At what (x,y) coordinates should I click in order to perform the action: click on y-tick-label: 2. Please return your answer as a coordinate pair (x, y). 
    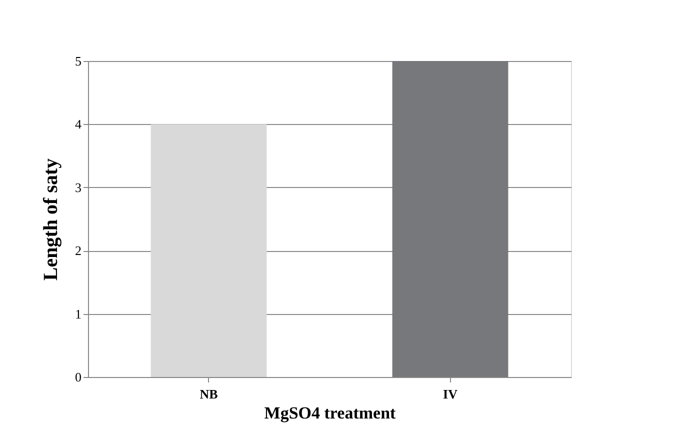
    Looking at the image, I should click on (78, 250).